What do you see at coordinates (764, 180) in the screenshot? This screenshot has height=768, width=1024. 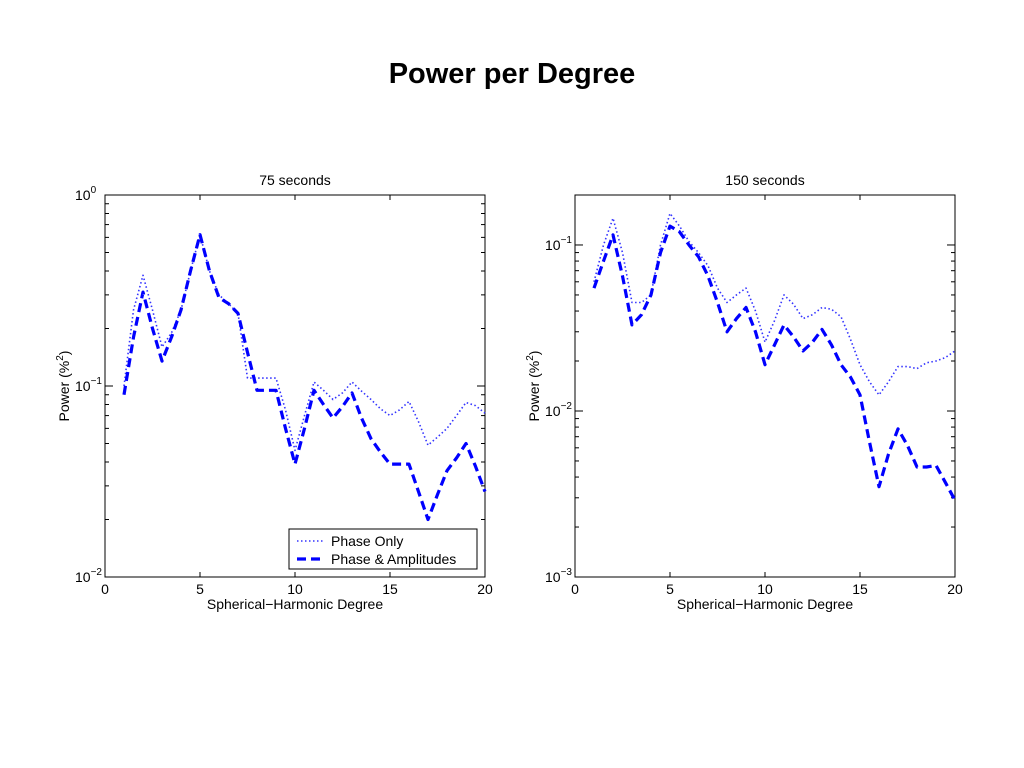 I see `chart-title: 150 seconds` at bounding box center [764, 180].